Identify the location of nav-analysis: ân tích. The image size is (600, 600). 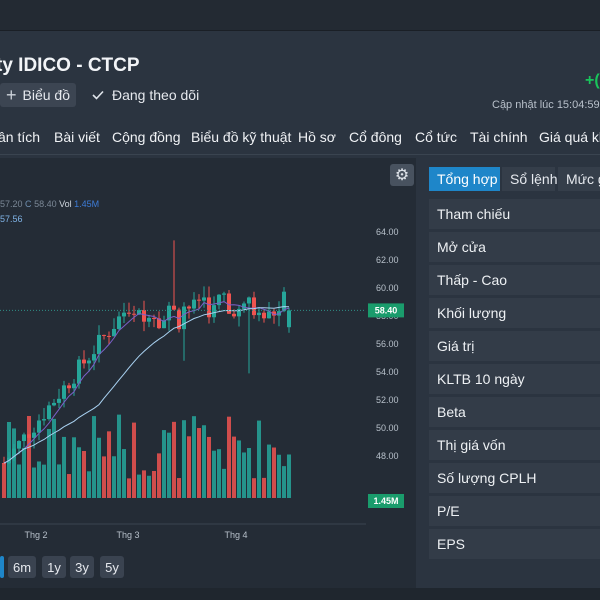
(20, 137).